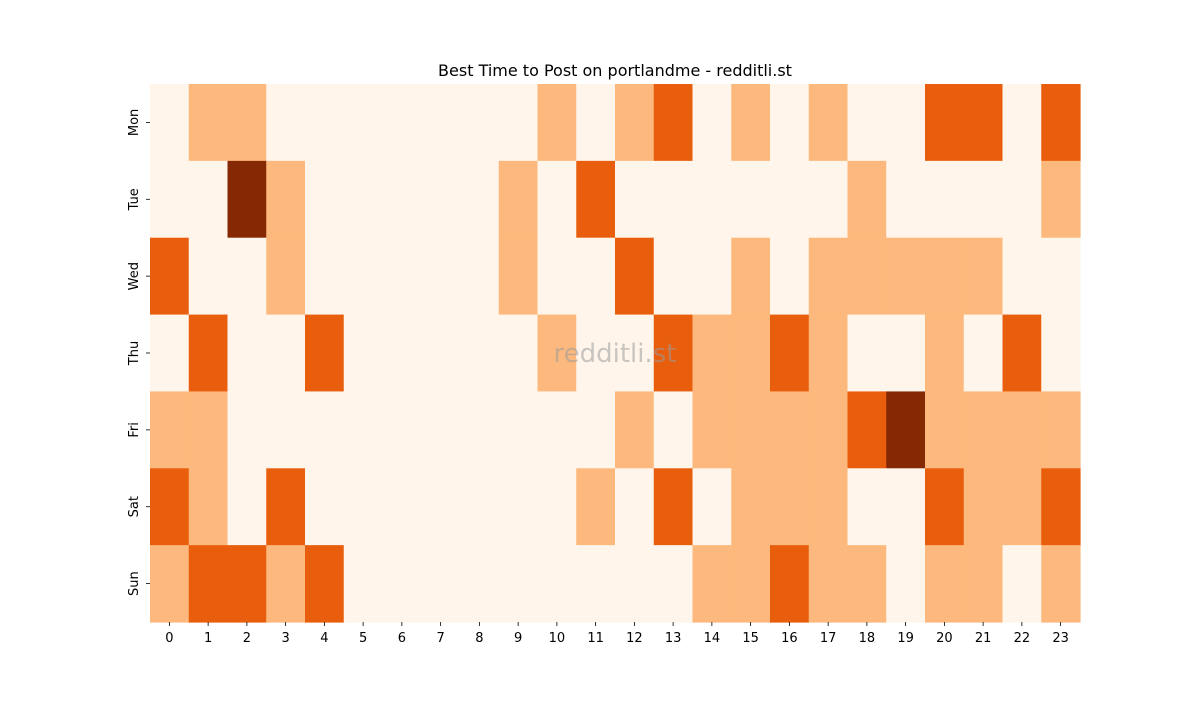 Image resolution: width=1200 pixels, height=704 pixels. I want to click on y-tick-label-mon: Mon, so click(134, 122).